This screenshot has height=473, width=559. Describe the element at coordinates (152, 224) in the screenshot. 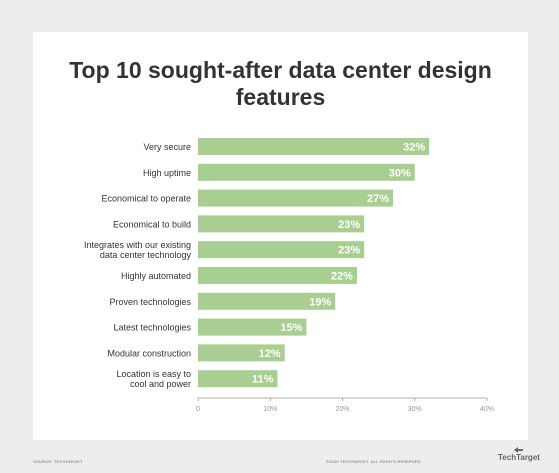

I see `category-label-4: Economical to build` at that location.